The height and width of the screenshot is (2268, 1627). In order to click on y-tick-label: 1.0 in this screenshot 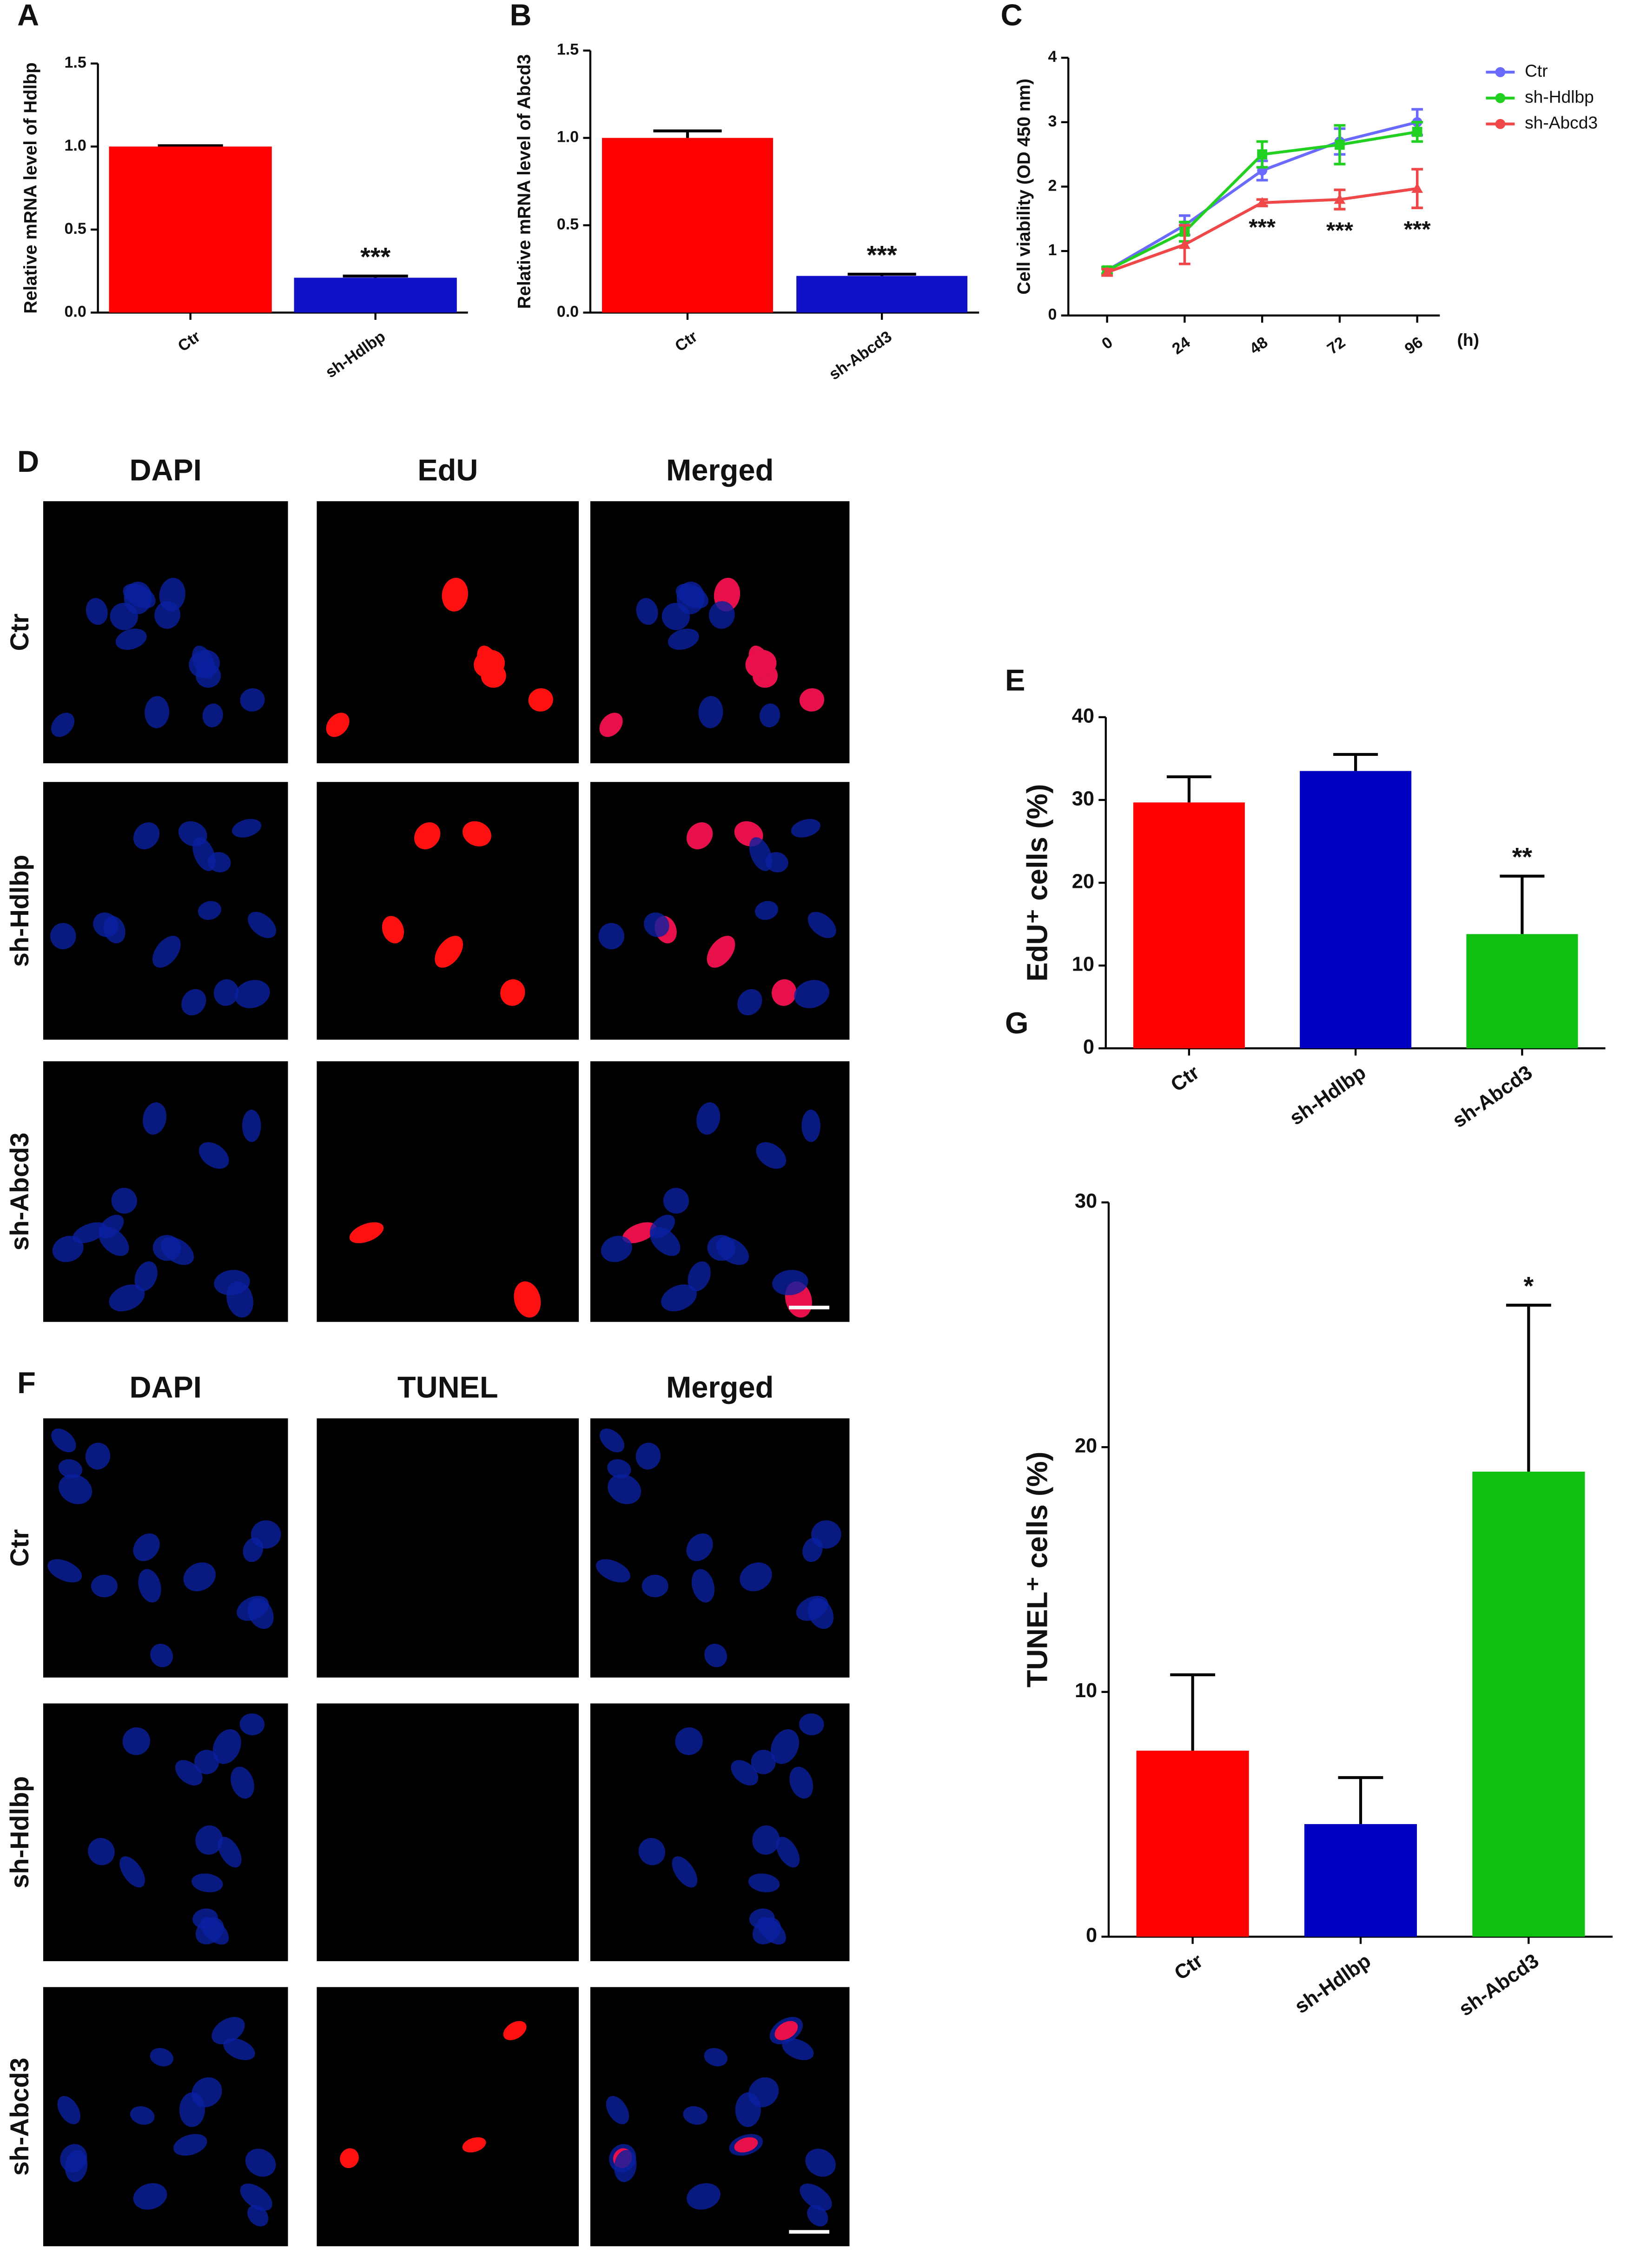, I will do `click(568, 137)`.